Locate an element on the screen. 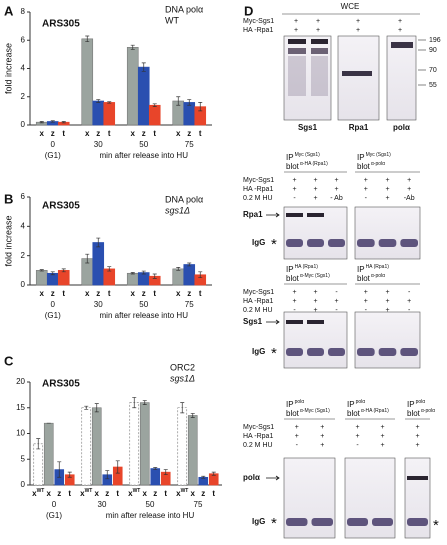  blot-name: Sgs1 is located at coordinates (308, 127).